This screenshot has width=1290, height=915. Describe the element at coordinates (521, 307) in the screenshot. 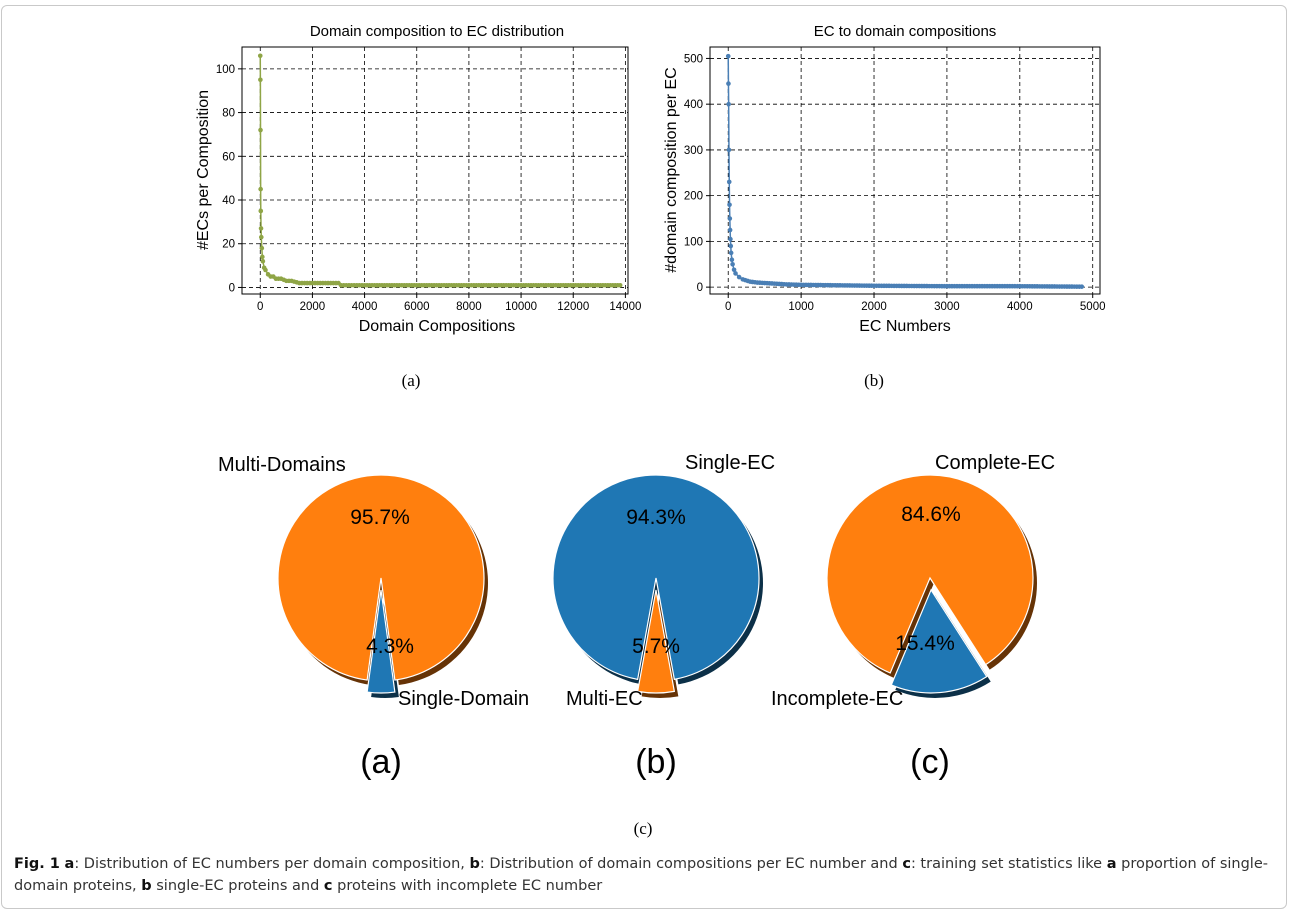

I see `x-tick-label: 10000` at that location.